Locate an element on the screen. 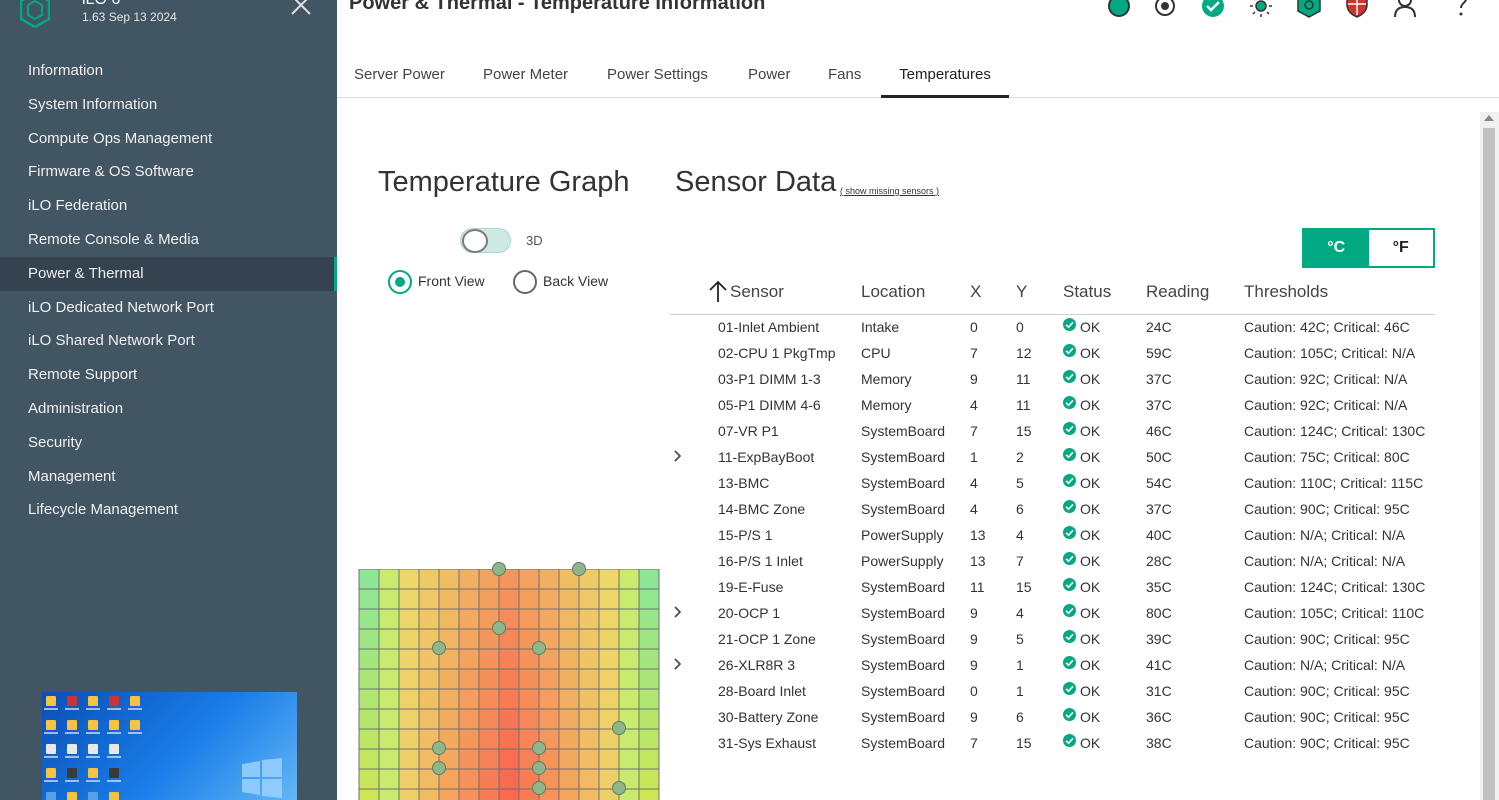 This screenshot has width=1499, height=800. sidebar-item-administration: Administration is located at coordinates (76, 408).